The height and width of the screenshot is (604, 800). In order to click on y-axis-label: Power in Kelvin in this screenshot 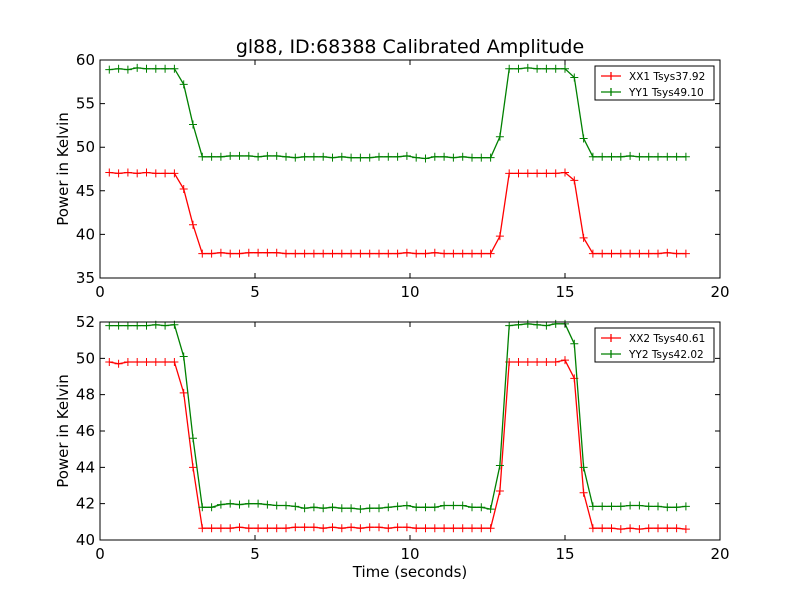, I will do `click(63, 169)`.